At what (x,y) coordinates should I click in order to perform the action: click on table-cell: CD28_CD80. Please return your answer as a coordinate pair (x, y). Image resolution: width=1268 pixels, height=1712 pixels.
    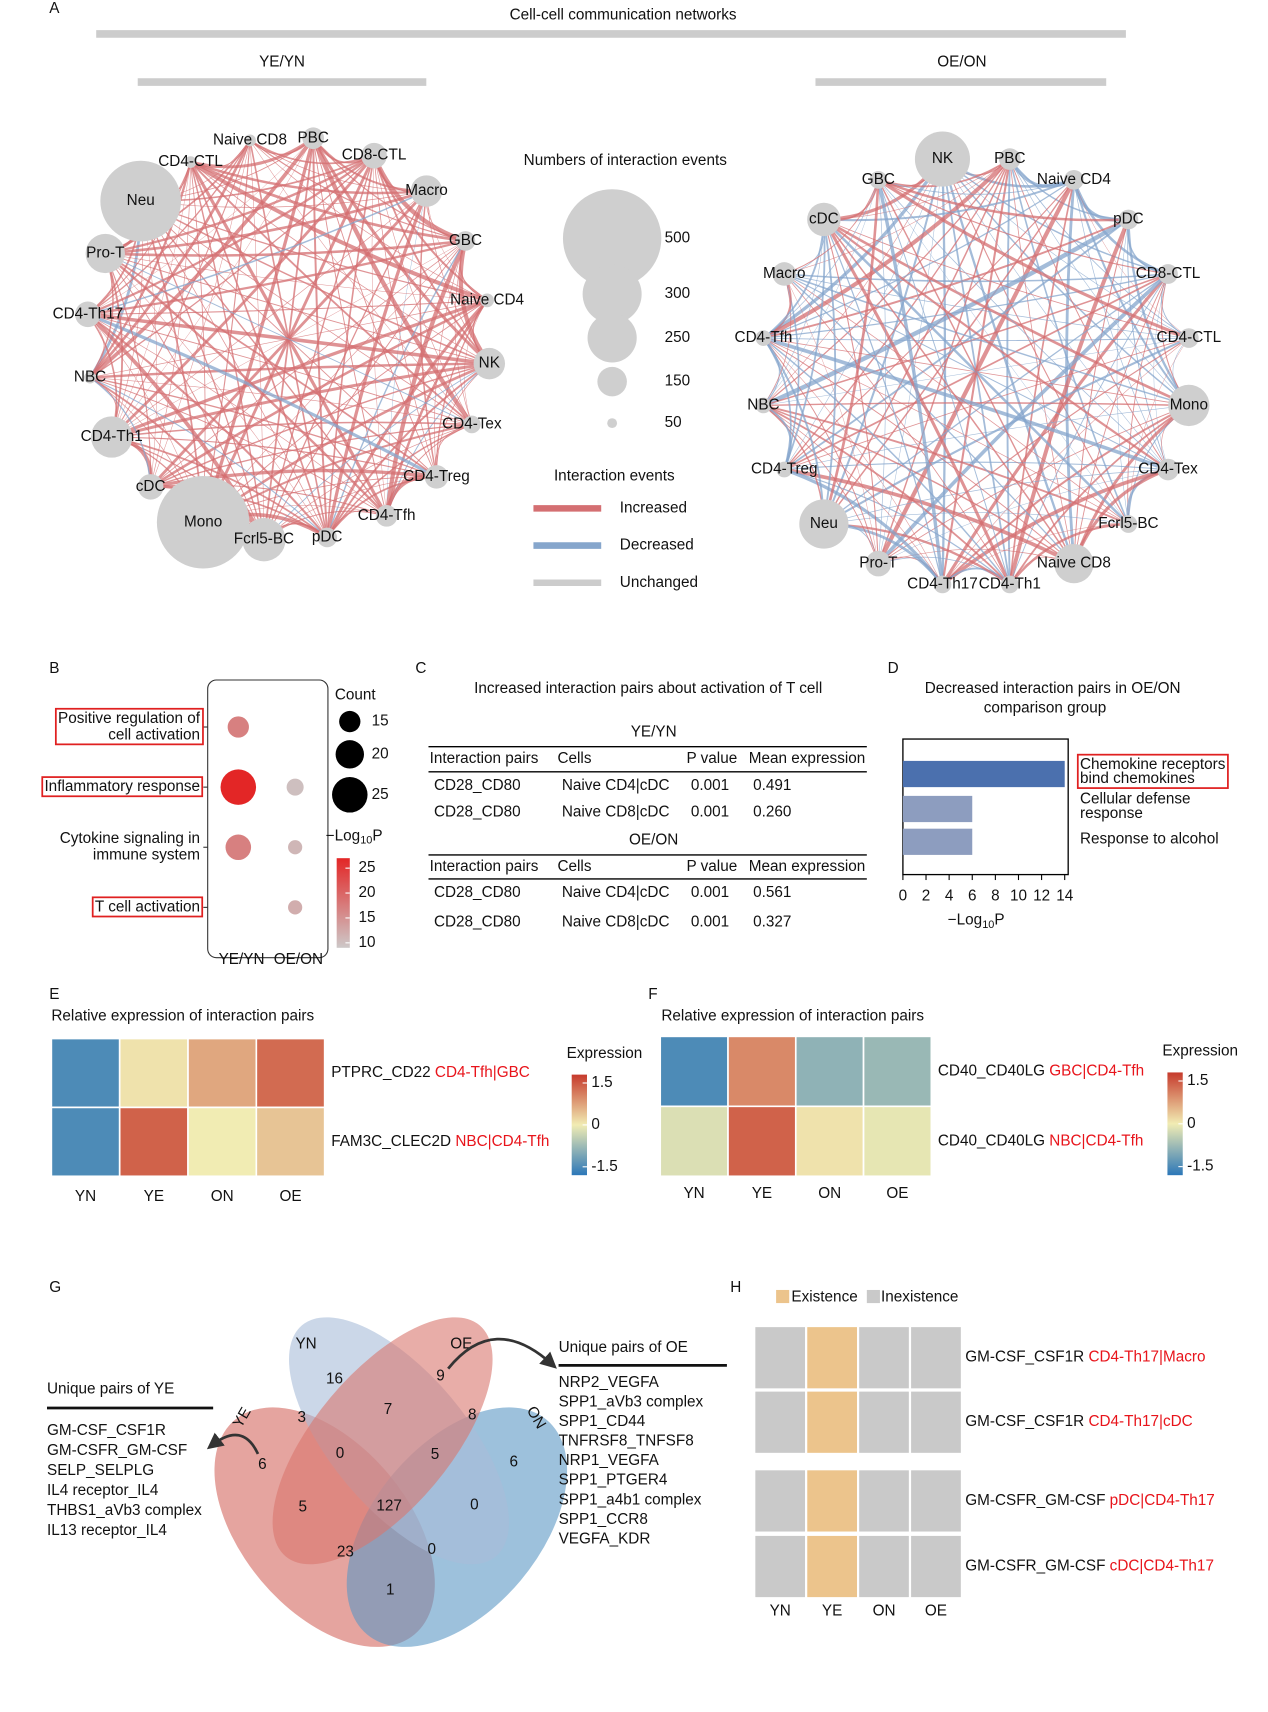
    Looking at the image, I should click on (477, 785).